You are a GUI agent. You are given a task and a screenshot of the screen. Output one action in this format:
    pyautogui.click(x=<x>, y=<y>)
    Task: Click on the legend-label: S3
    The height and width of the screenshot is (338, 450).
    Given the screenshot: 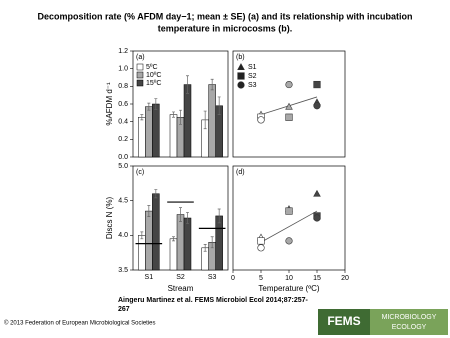 What is the action you would take?
    pyautogui.click(x=252, y=85)
    